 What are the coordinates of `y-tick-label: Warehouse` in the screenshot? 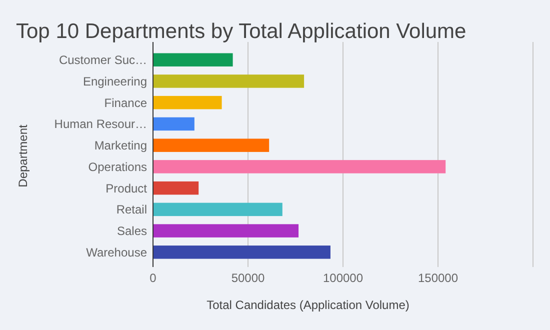 It's located at (117, 252).